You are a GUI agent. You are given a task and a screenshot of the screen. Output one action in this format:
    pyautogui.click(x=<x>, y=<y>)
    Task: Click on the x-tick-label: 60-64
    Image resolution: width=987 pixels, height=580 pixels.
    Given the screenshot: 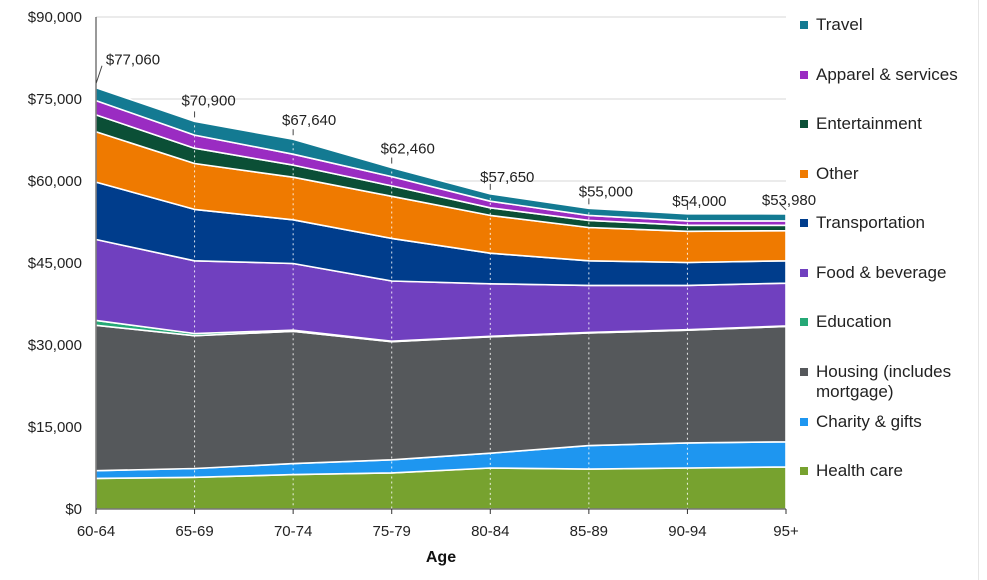 What is the action you would take?
    pyautogui.click(x=96, y=531)
    